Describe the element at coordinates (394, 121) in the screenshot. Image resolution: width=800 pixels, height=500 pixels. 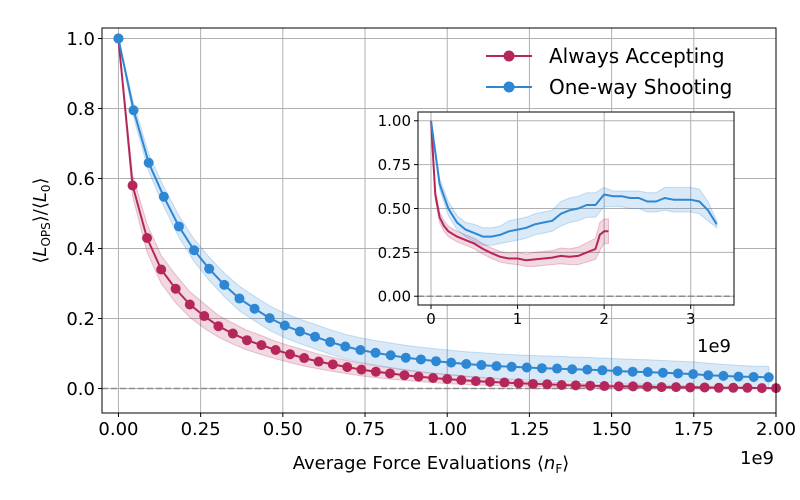
I see `y-tick-label: 1.00` at that location.